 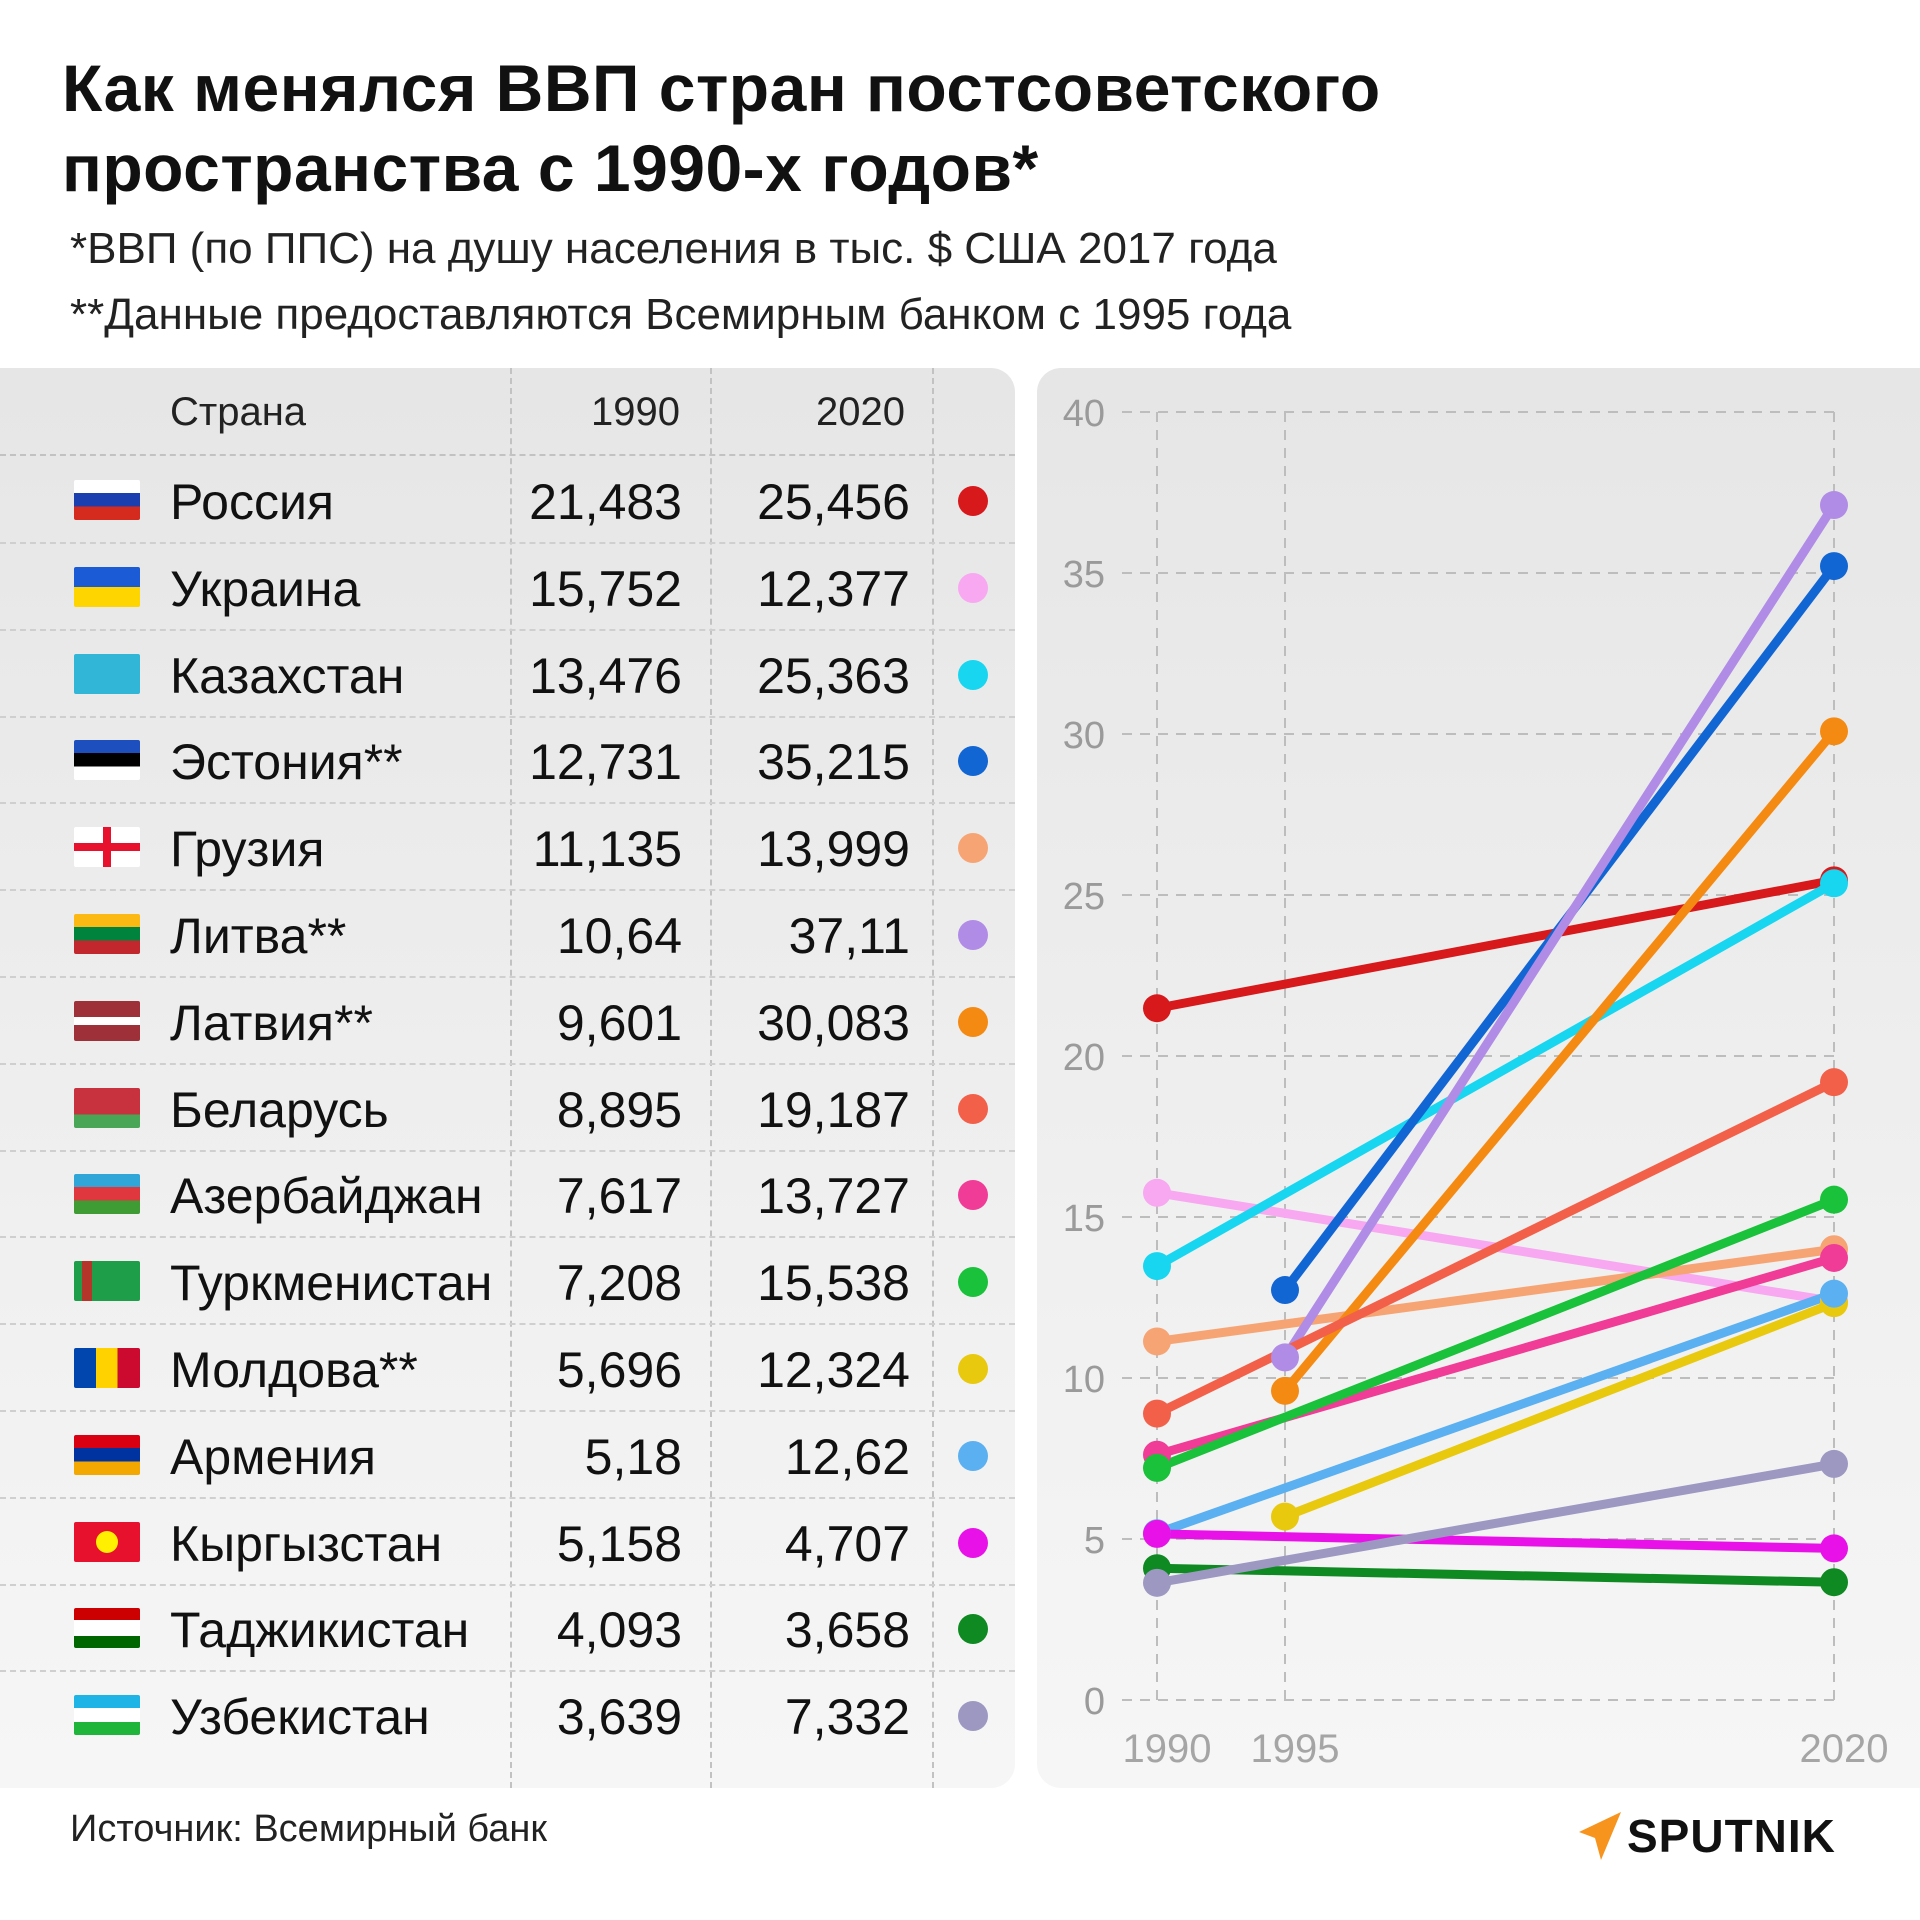 What do you see at coordinates (320, 1630) in the screenshot?
I see `country-name: Таджикистан` at bounding box center [320, 1630].